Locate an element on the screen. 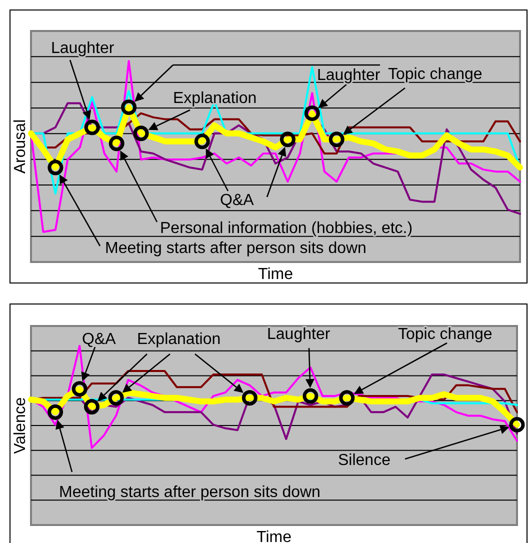 The image size is (528, 543). annotation: Personal information (hobbies, etc.) is located at coordinates (286, 228).